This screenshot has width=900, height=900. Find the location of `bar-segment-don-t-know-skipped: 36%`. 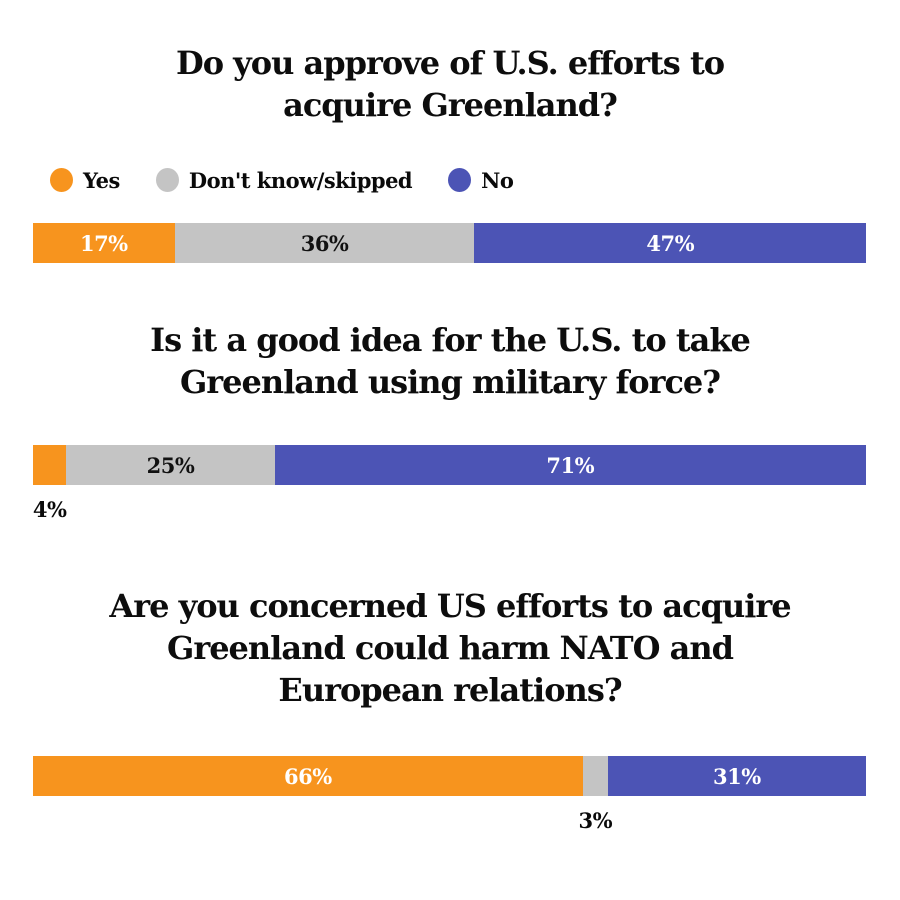

bar-segment-don-t-know-skipped: 36% is located at coordinates (324, 243).